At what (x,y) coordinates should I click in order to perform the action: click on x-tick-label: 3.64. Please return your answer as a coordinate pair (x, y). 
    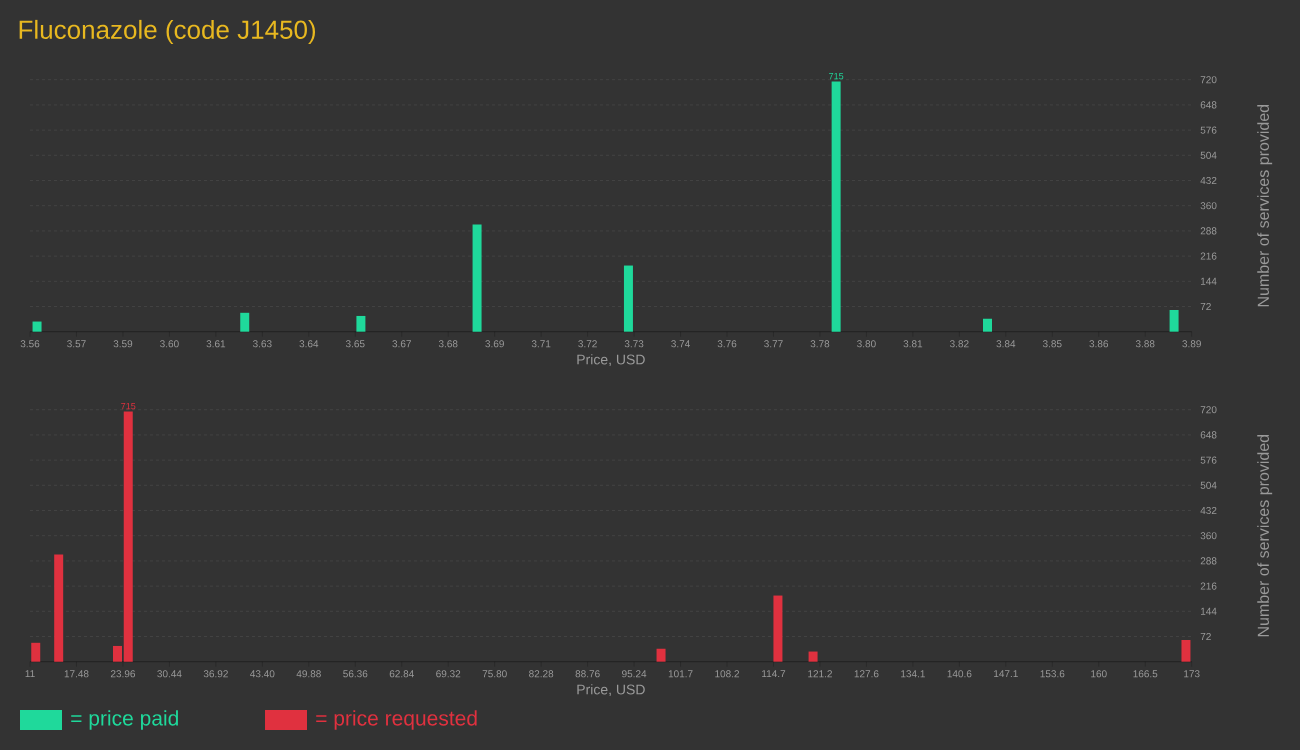
    Looking at the image, I should click on (309, 344).